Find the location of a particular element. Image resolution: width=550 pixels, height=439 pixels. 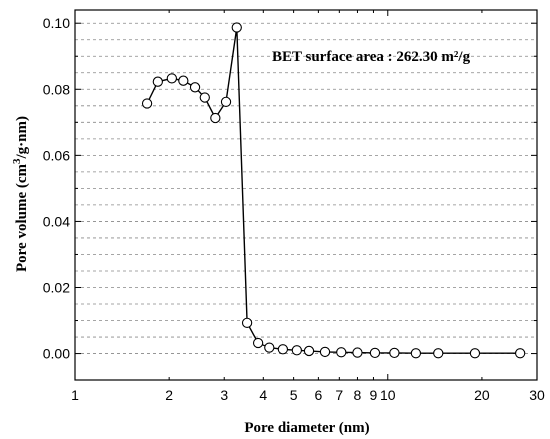

x-tick-label: 4 is located at coordinates (263, 395).